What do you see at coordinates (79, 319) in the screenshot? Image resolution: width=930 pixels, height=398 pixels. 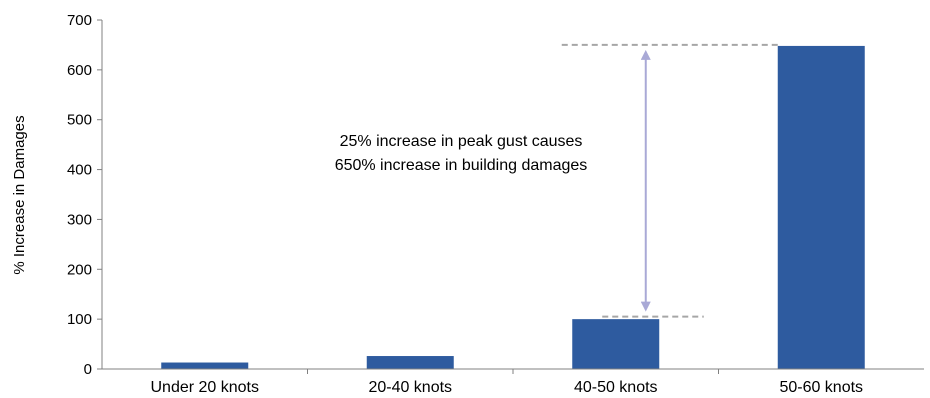 I see `y-tick-label: 100` at bounding box center [79, 319].